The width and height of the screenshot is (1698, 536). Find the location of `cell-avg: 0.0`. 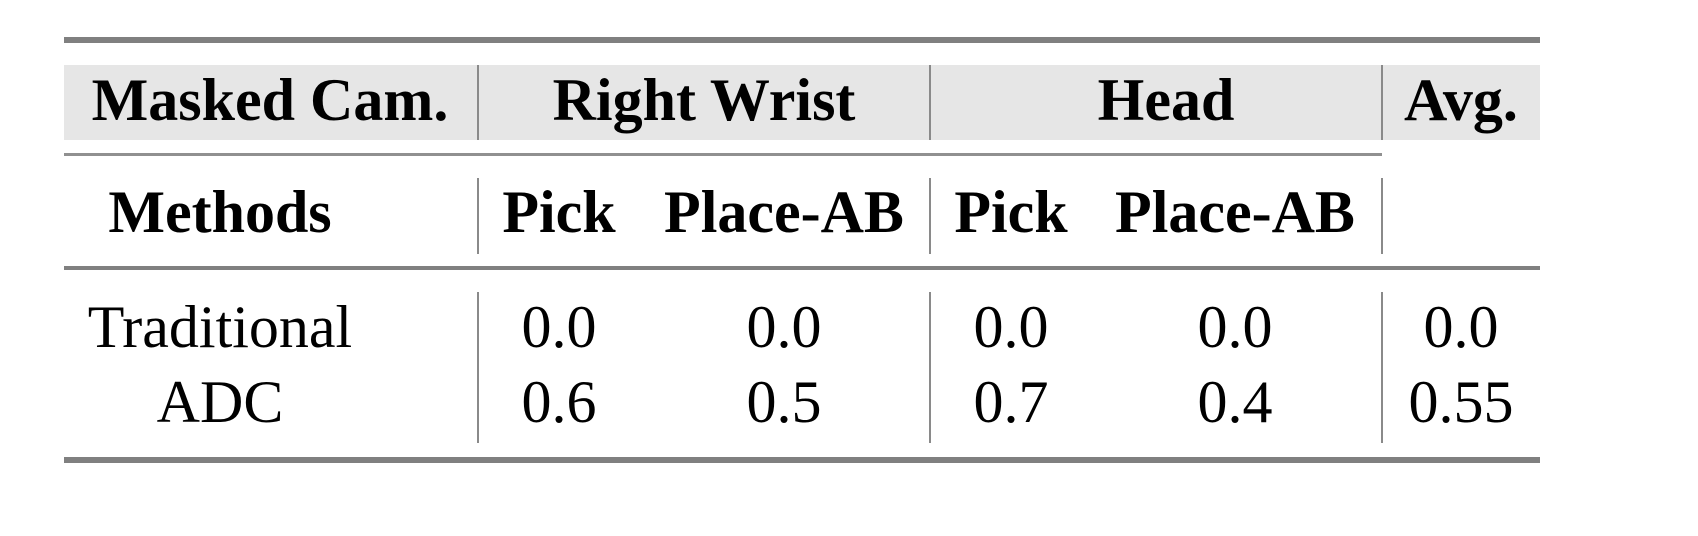

cell-avg: 0.0 is located at coordinates (1461, 327).